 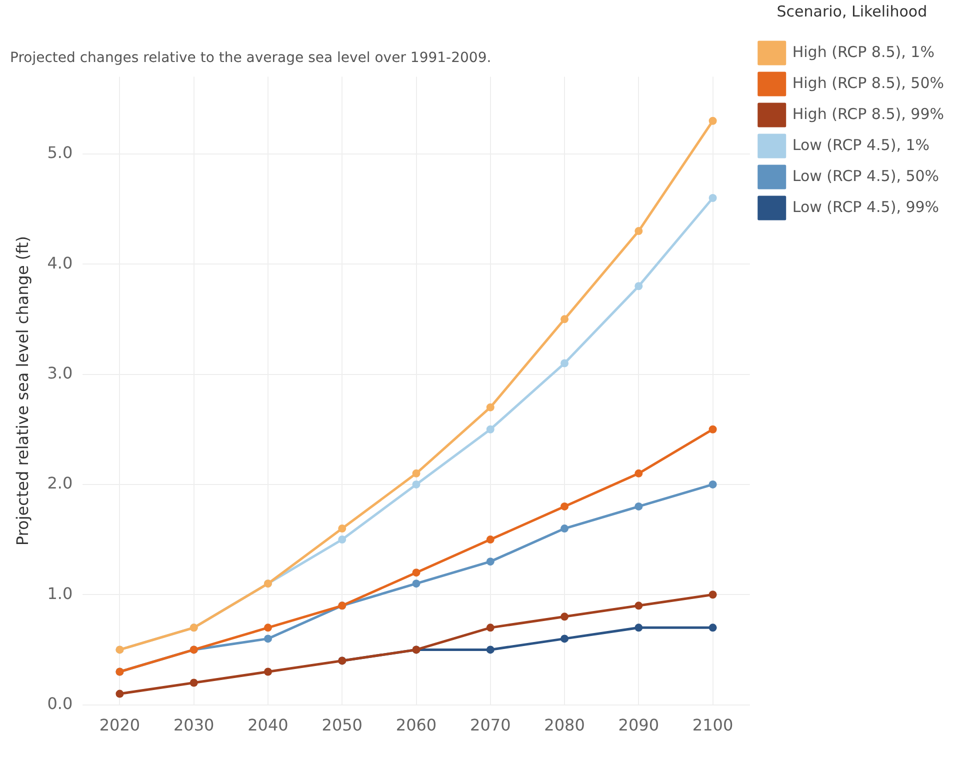 I want to click on y-axis-title: Projected relative sea level change (ft), so click(x=22, y=391).